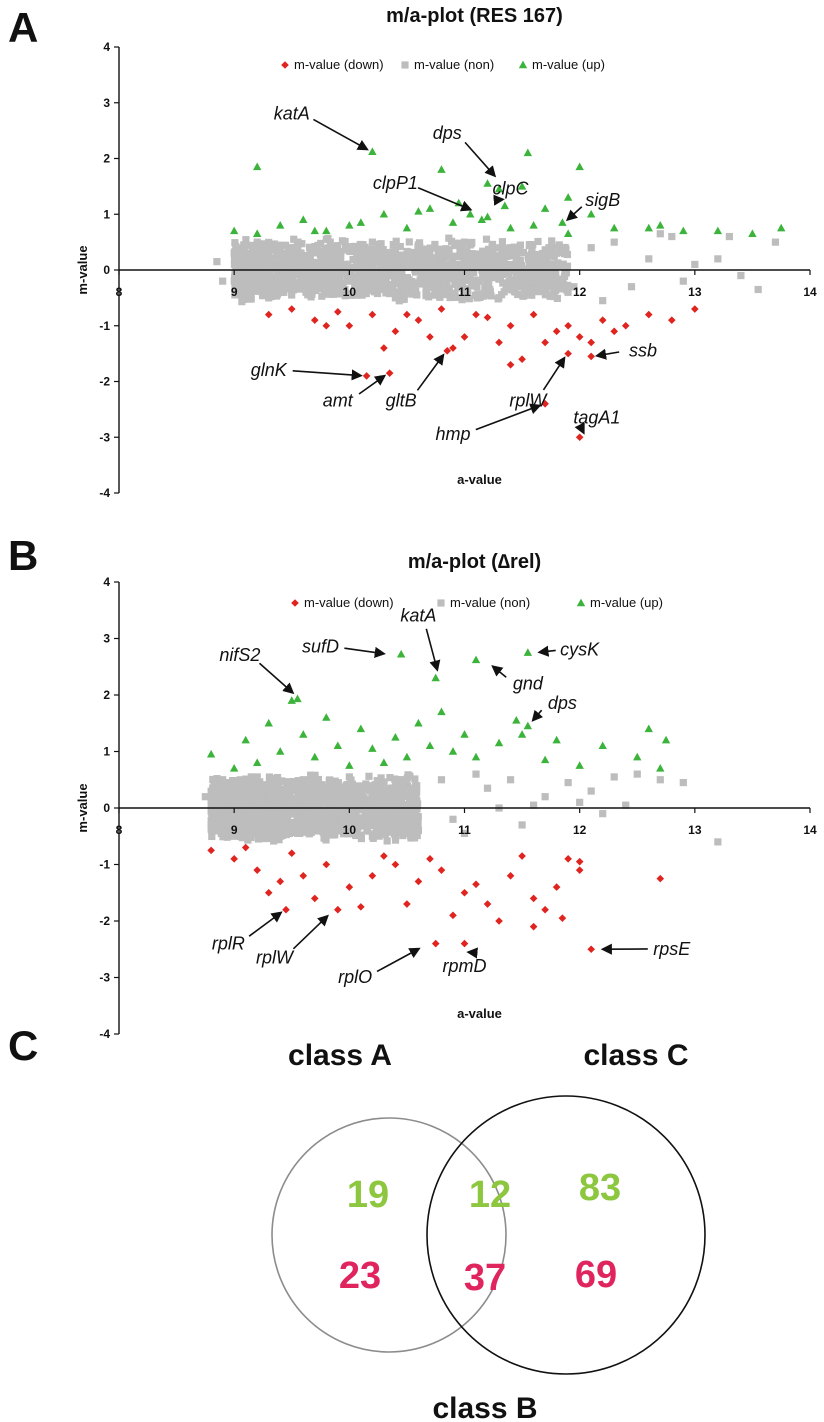 The image size is (824, 1422). What do you see at coordinates (104, 921) in the screenshot?
I see `y-tick-label: -2` at bounding box center [104, 921].